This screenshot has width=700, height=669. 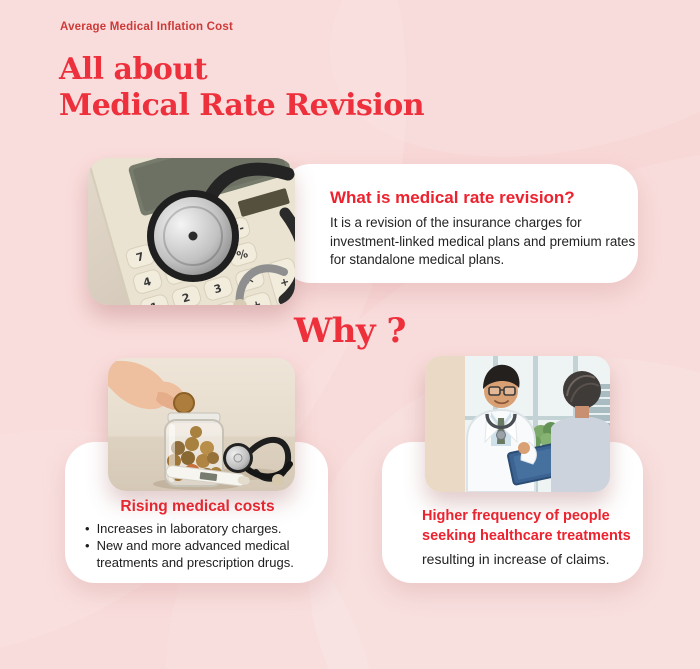 I want to click on coins-jar-stethoscope-thermometer-photo, so click(x=201, y=424).